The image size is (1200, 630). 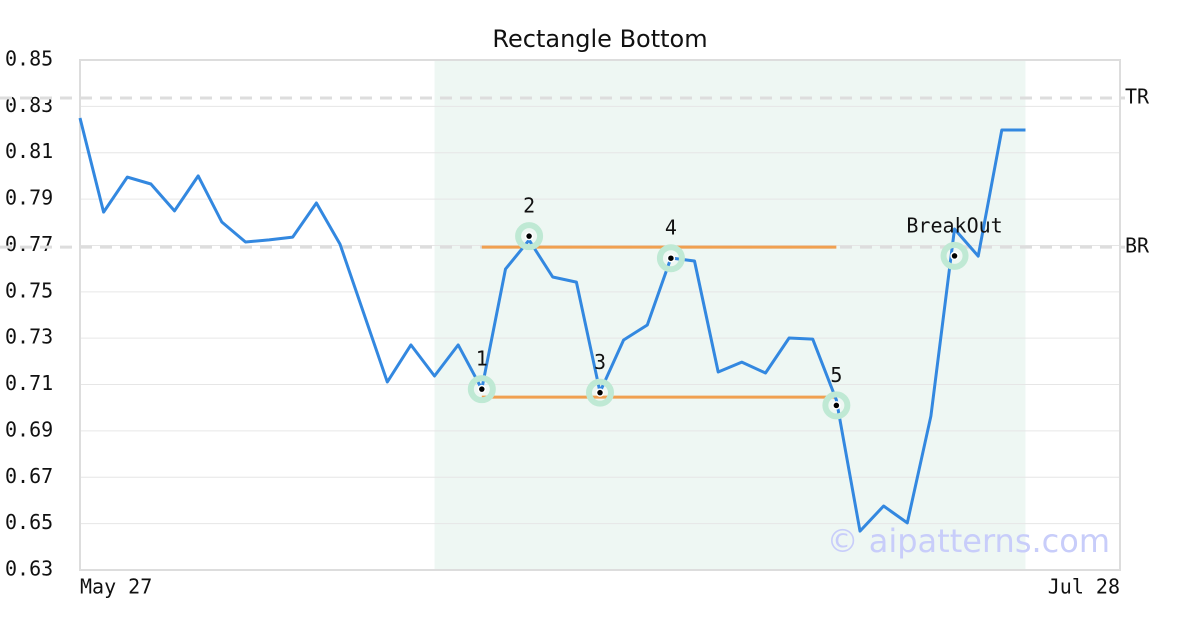 I want to click on point-label: 5, so click(x=836, y=375).